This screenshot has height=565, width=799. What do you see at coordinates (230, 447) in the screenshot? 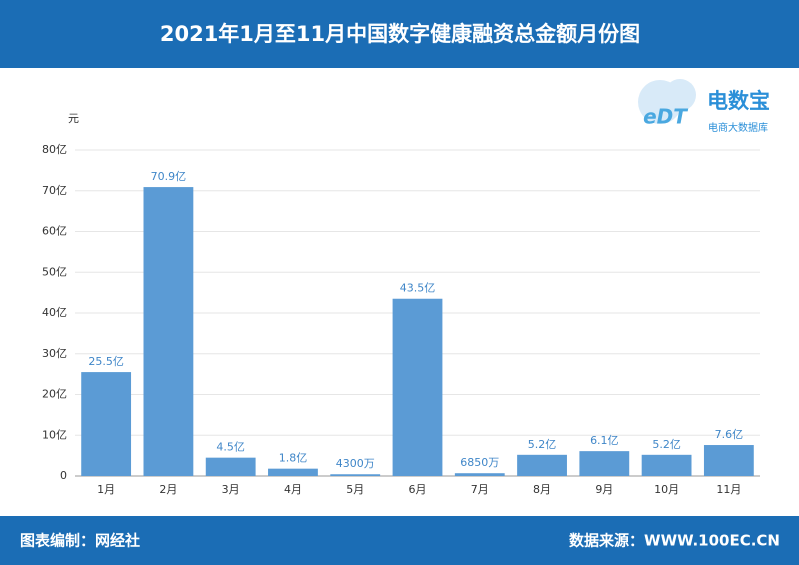
I see `value-label: 4.5亿` at bounding box center [230, 447].